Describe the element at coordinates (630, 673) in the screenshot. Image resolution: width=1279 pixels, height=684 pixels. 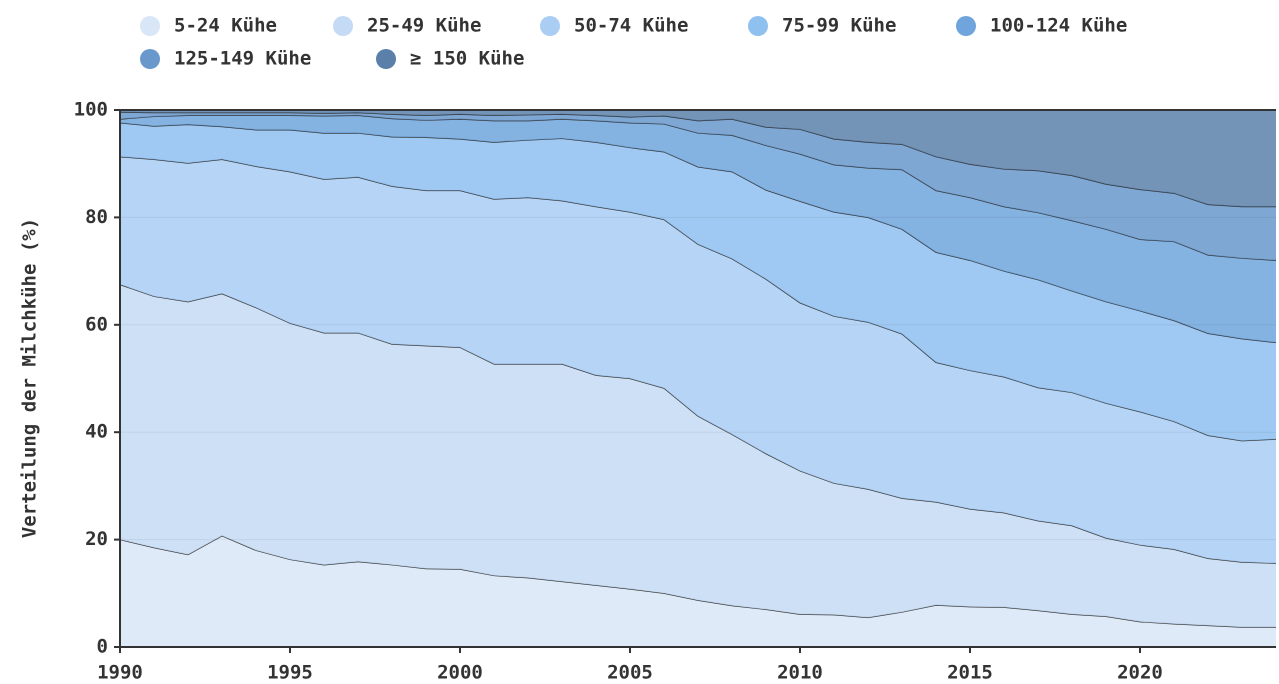
I see `x-tick-label: 2005` at that location.